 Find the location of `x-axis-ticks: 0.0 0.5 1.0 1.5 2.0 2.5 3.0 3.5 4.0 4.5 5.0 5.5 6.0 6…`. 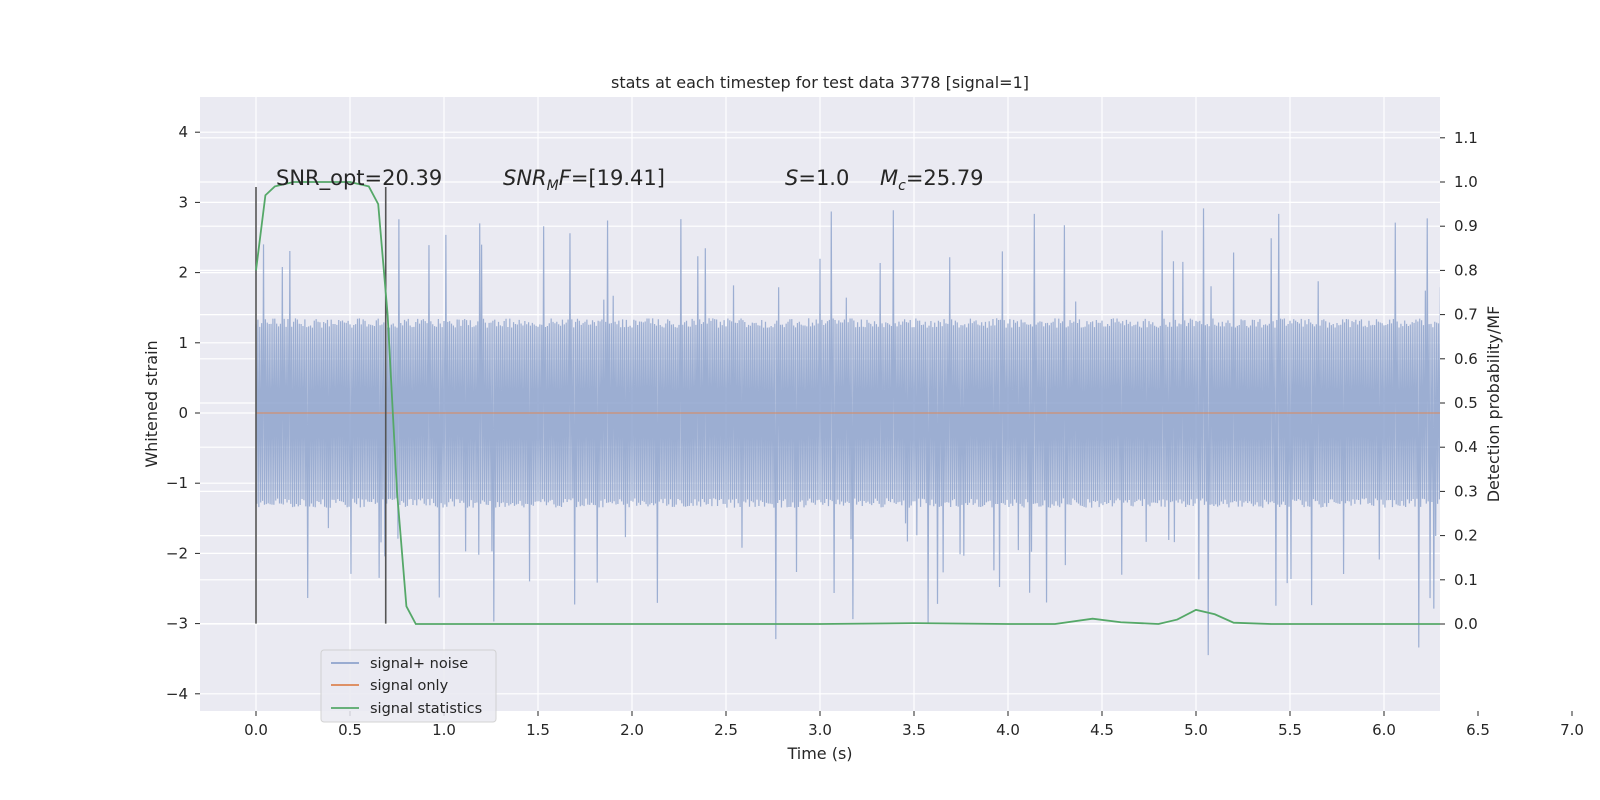

x-axis-ticks: 0.0 0.5 1.0 1.5 2.0 2.5 3.0 3.5 4.0 4.5 5.0 5.5 6.0 6… is located at coordinates (914, 725).